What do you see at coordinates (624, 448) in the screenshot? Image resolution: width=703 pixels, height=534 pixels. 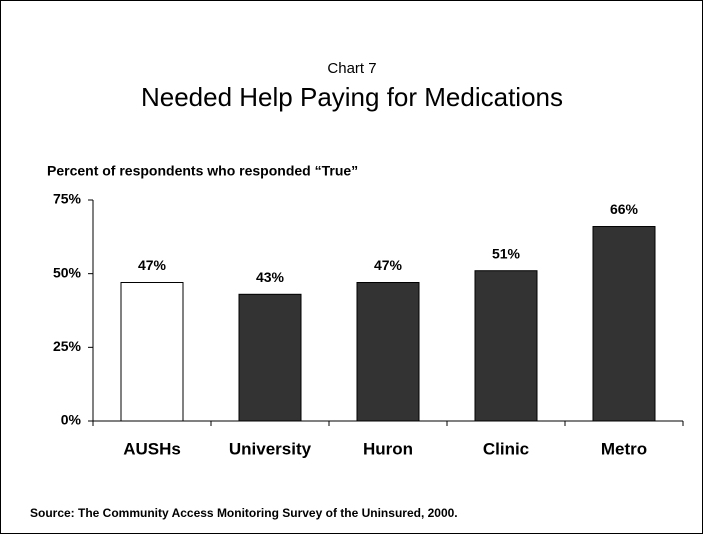 I see `x-tick-label: Metro` at bounding box center [624, 448].